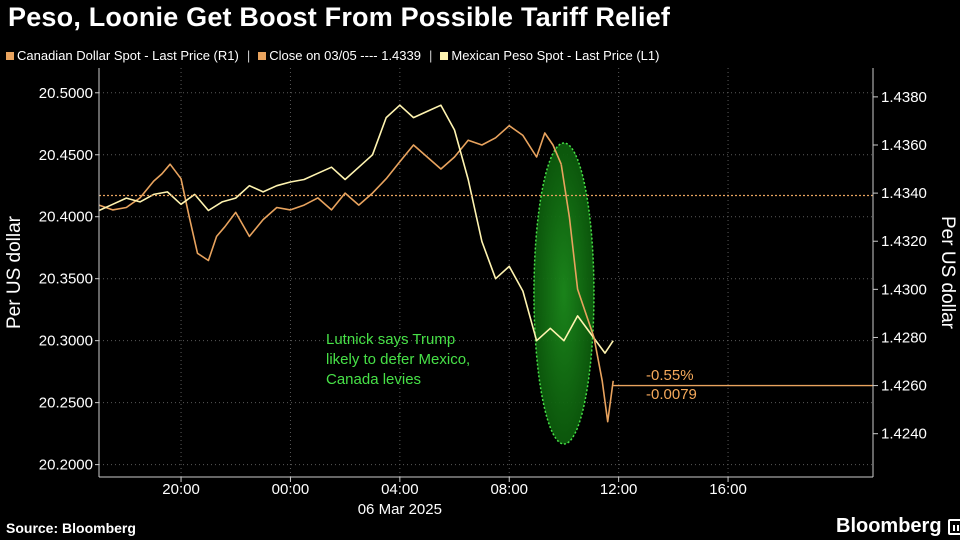 The height and width of the screenshot is (540, 960). Describe the element at coordinates (947, 273) in the screenshot. I see `y-right-axis-title: Per US dollar` at that location.